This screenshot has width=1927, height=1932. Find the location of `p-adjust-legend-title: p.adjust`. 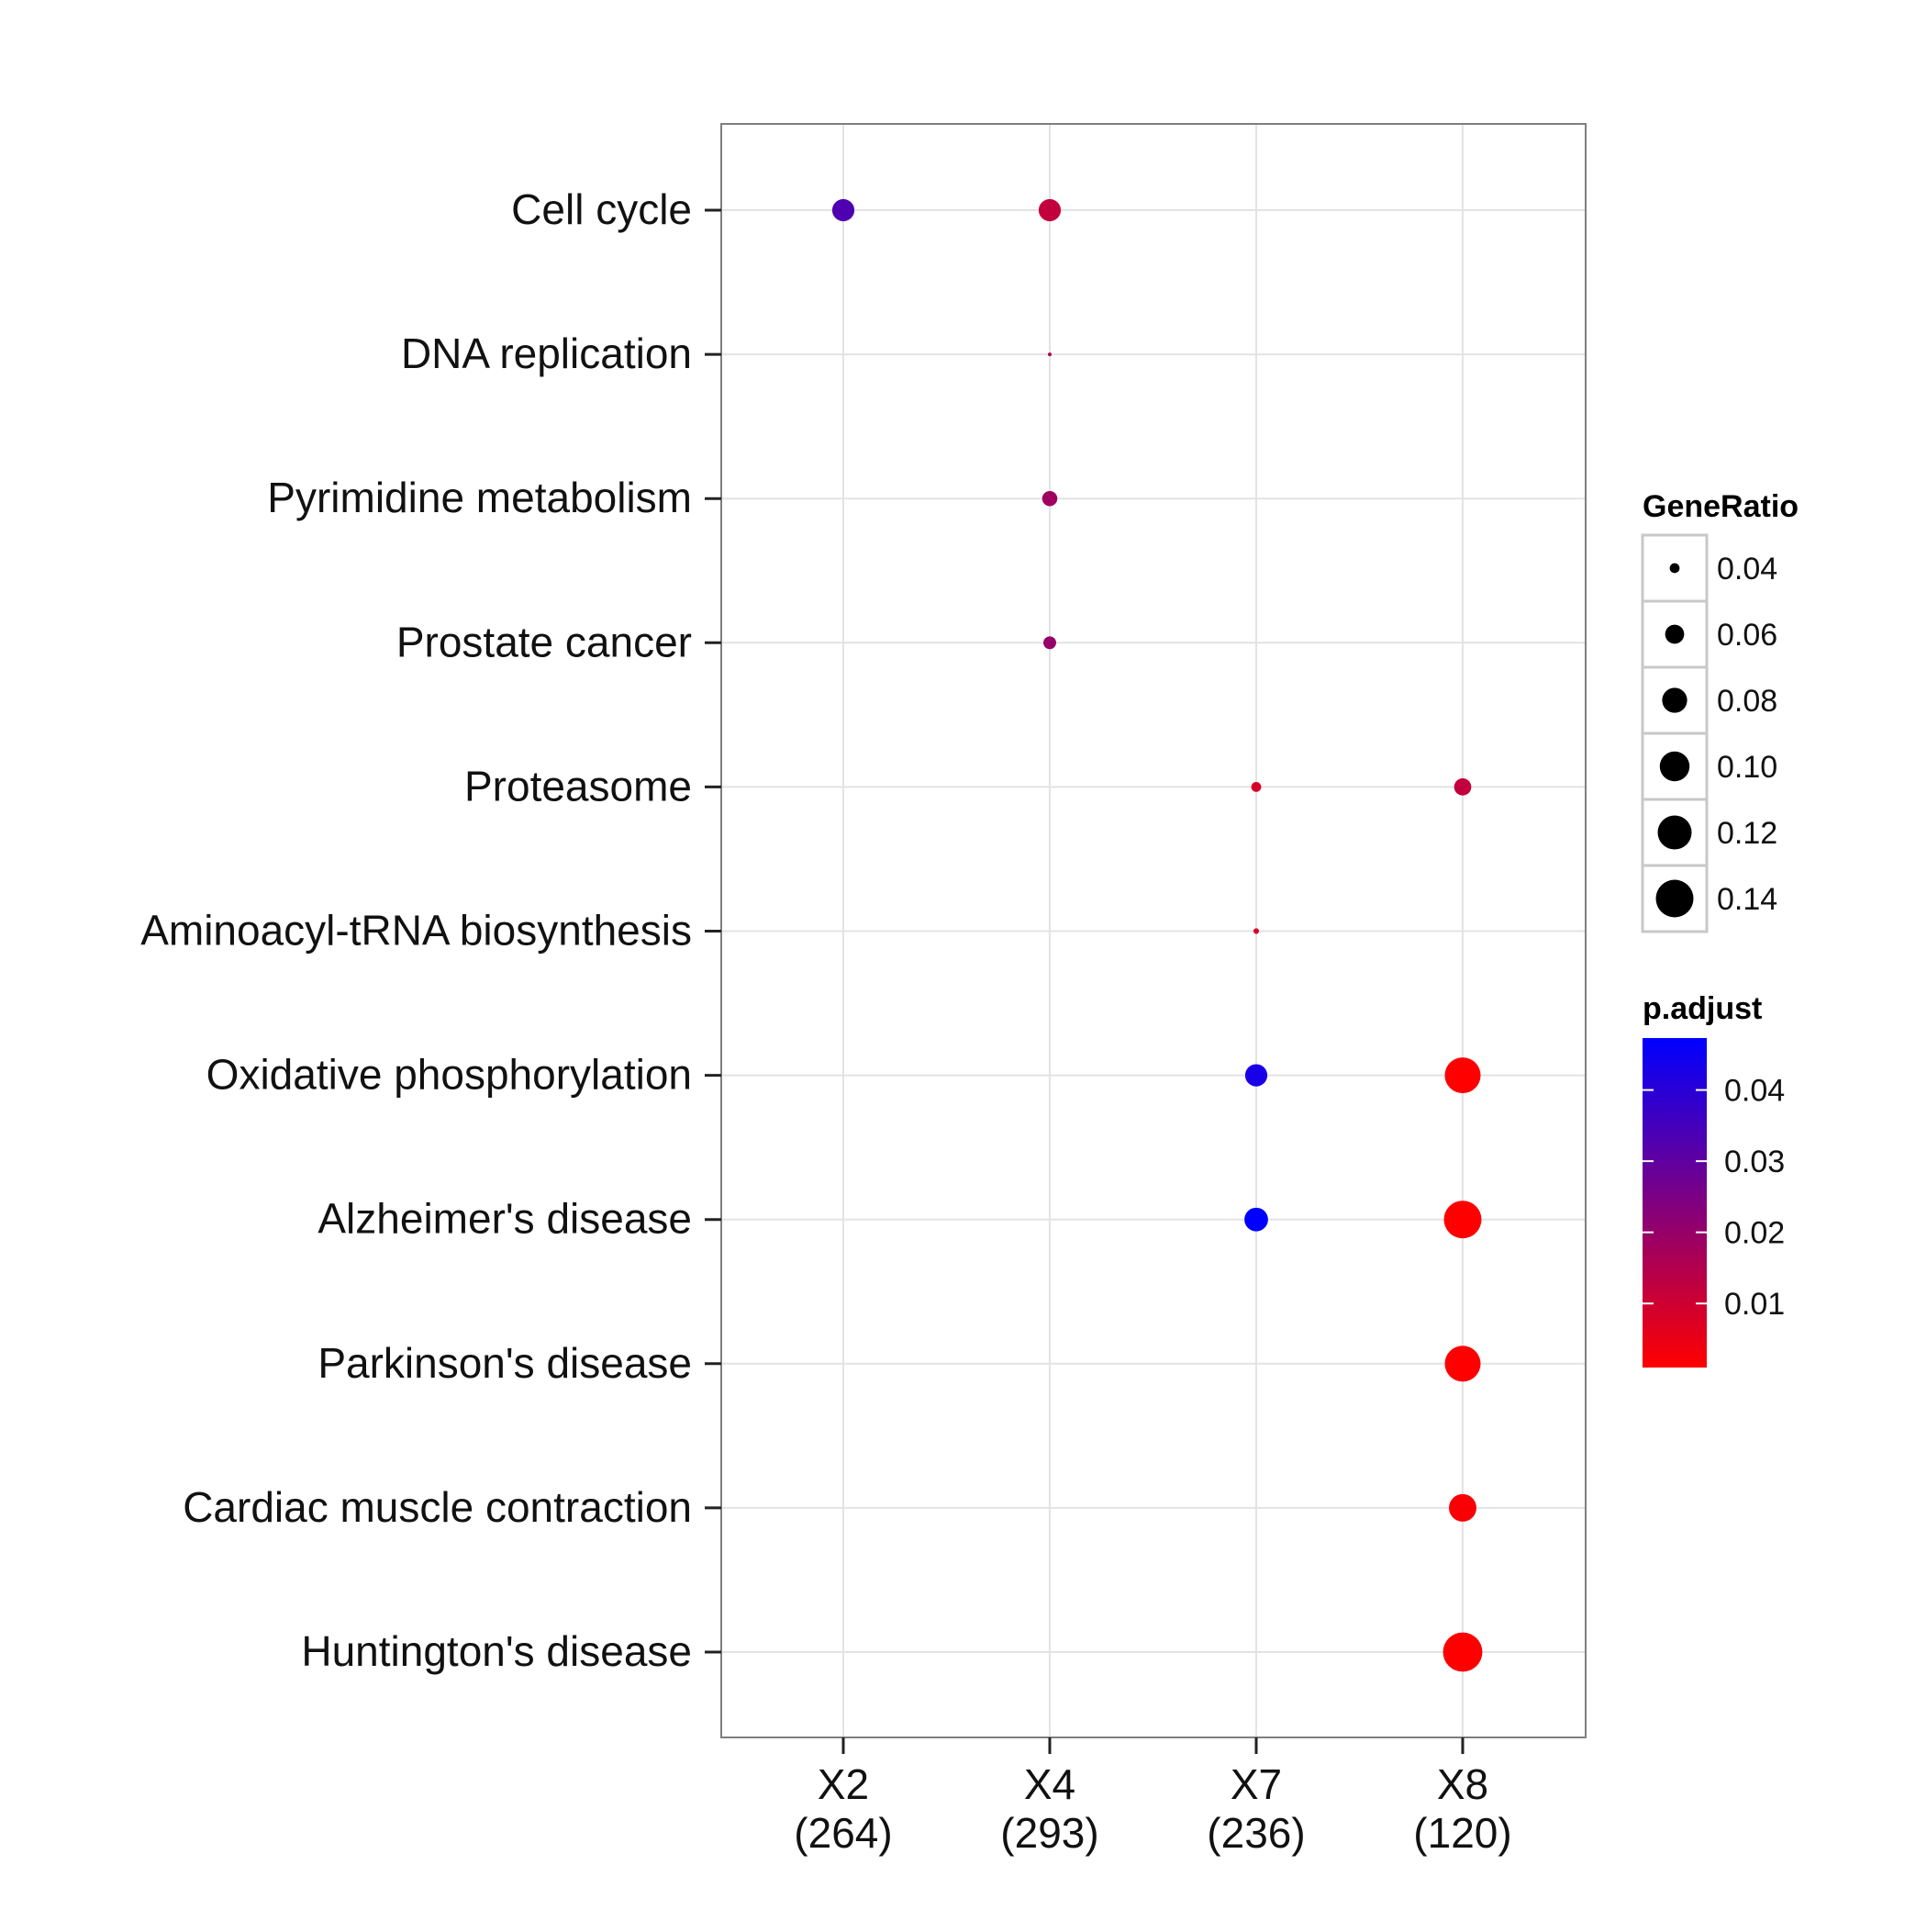

p-adjust-legend-title: p.adjust is located at coordinates (1702, 1008).